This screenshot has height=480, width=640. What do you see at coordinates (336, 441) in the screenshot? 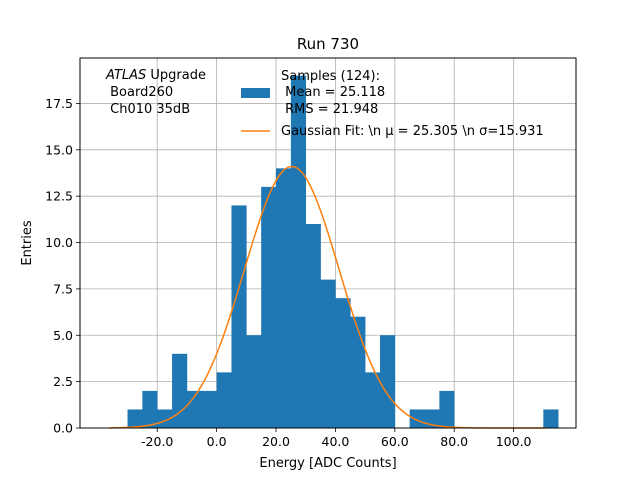
I see `x-tick-label: 40.0` at bounding box center [336, 441].